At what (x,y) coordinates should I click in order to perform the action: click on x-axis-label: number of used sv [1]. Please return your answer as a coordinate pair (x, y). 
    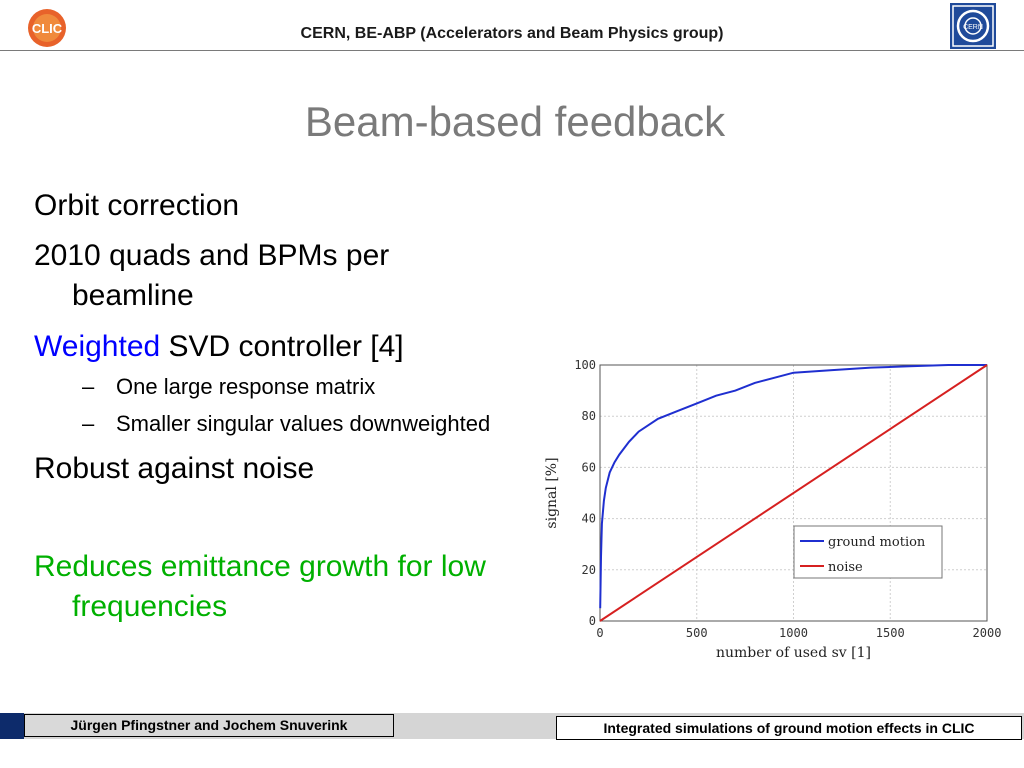
    Looking at the image, I should click on (793, 653).